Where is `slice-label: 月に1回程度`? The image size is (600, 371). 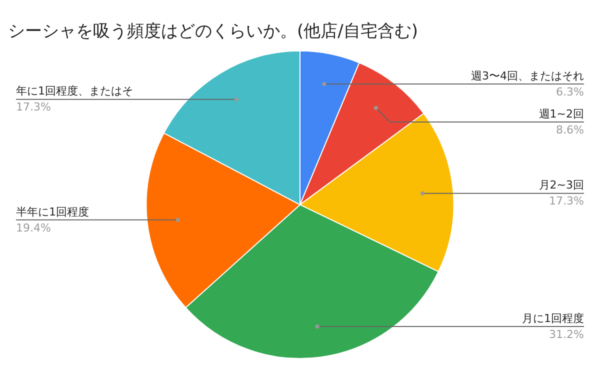
slice-label: 月に1回程度 is located at coordinates (553, 318).